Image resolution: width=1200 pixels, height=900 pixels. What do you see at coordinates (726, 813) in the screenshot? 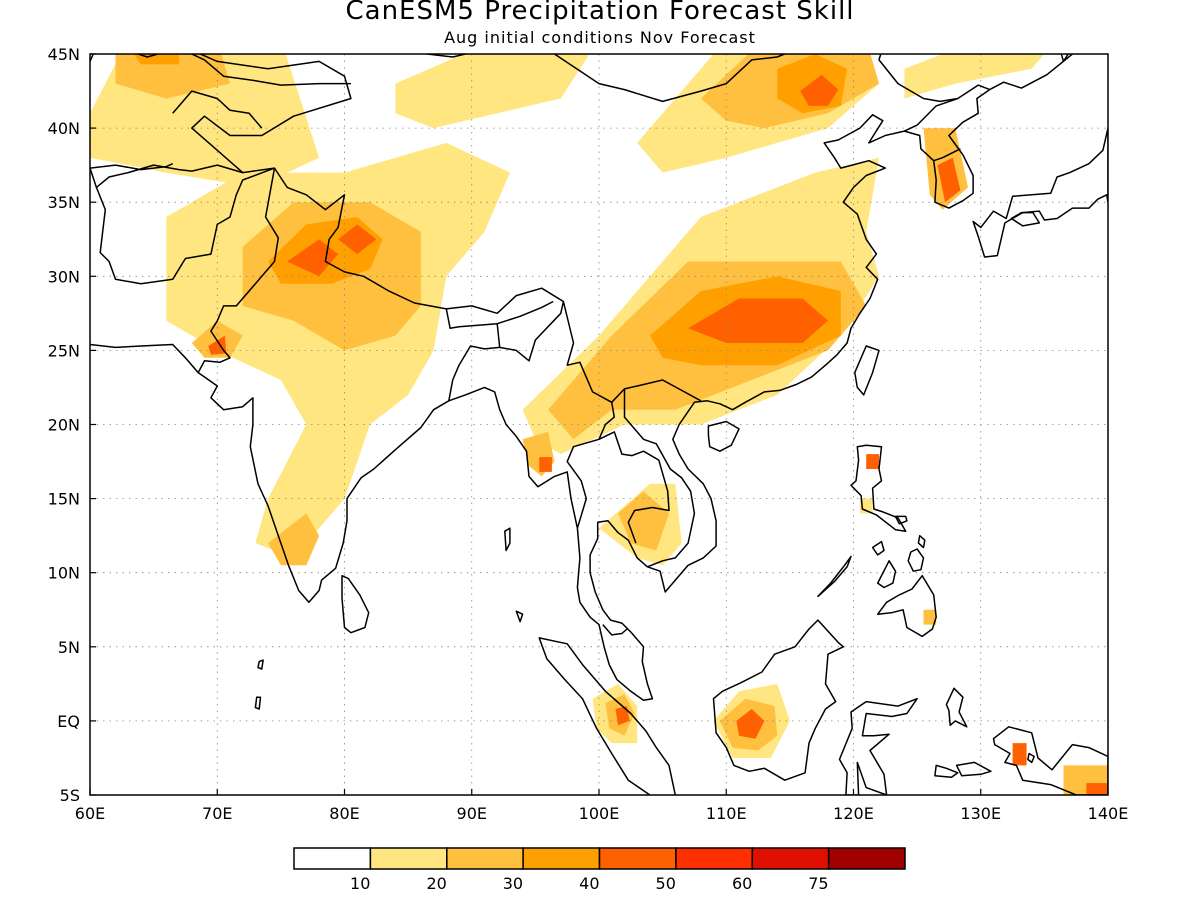
I see `lon-tick-label: 110E` at bounding box center [726, 813].